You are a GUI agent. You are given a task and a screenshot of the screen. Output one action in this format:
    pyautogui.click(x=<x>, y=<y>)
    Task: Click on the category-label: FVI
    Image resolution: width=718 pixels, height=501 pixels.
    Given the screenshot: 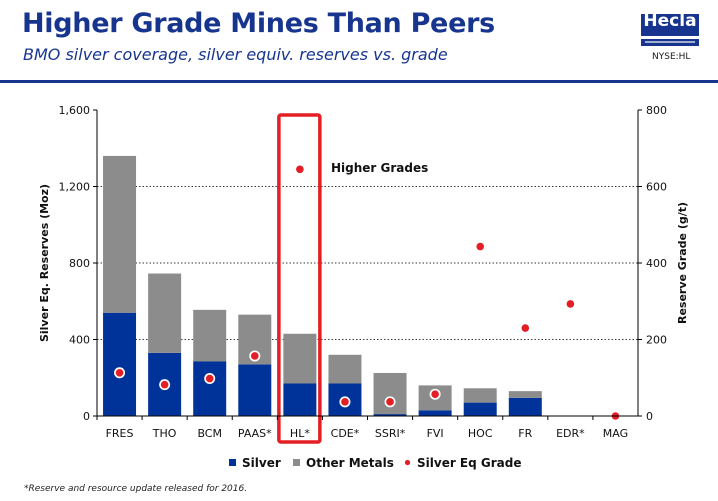 What is the action you would take?
    pyautogui.click(x=435, y=433)
    